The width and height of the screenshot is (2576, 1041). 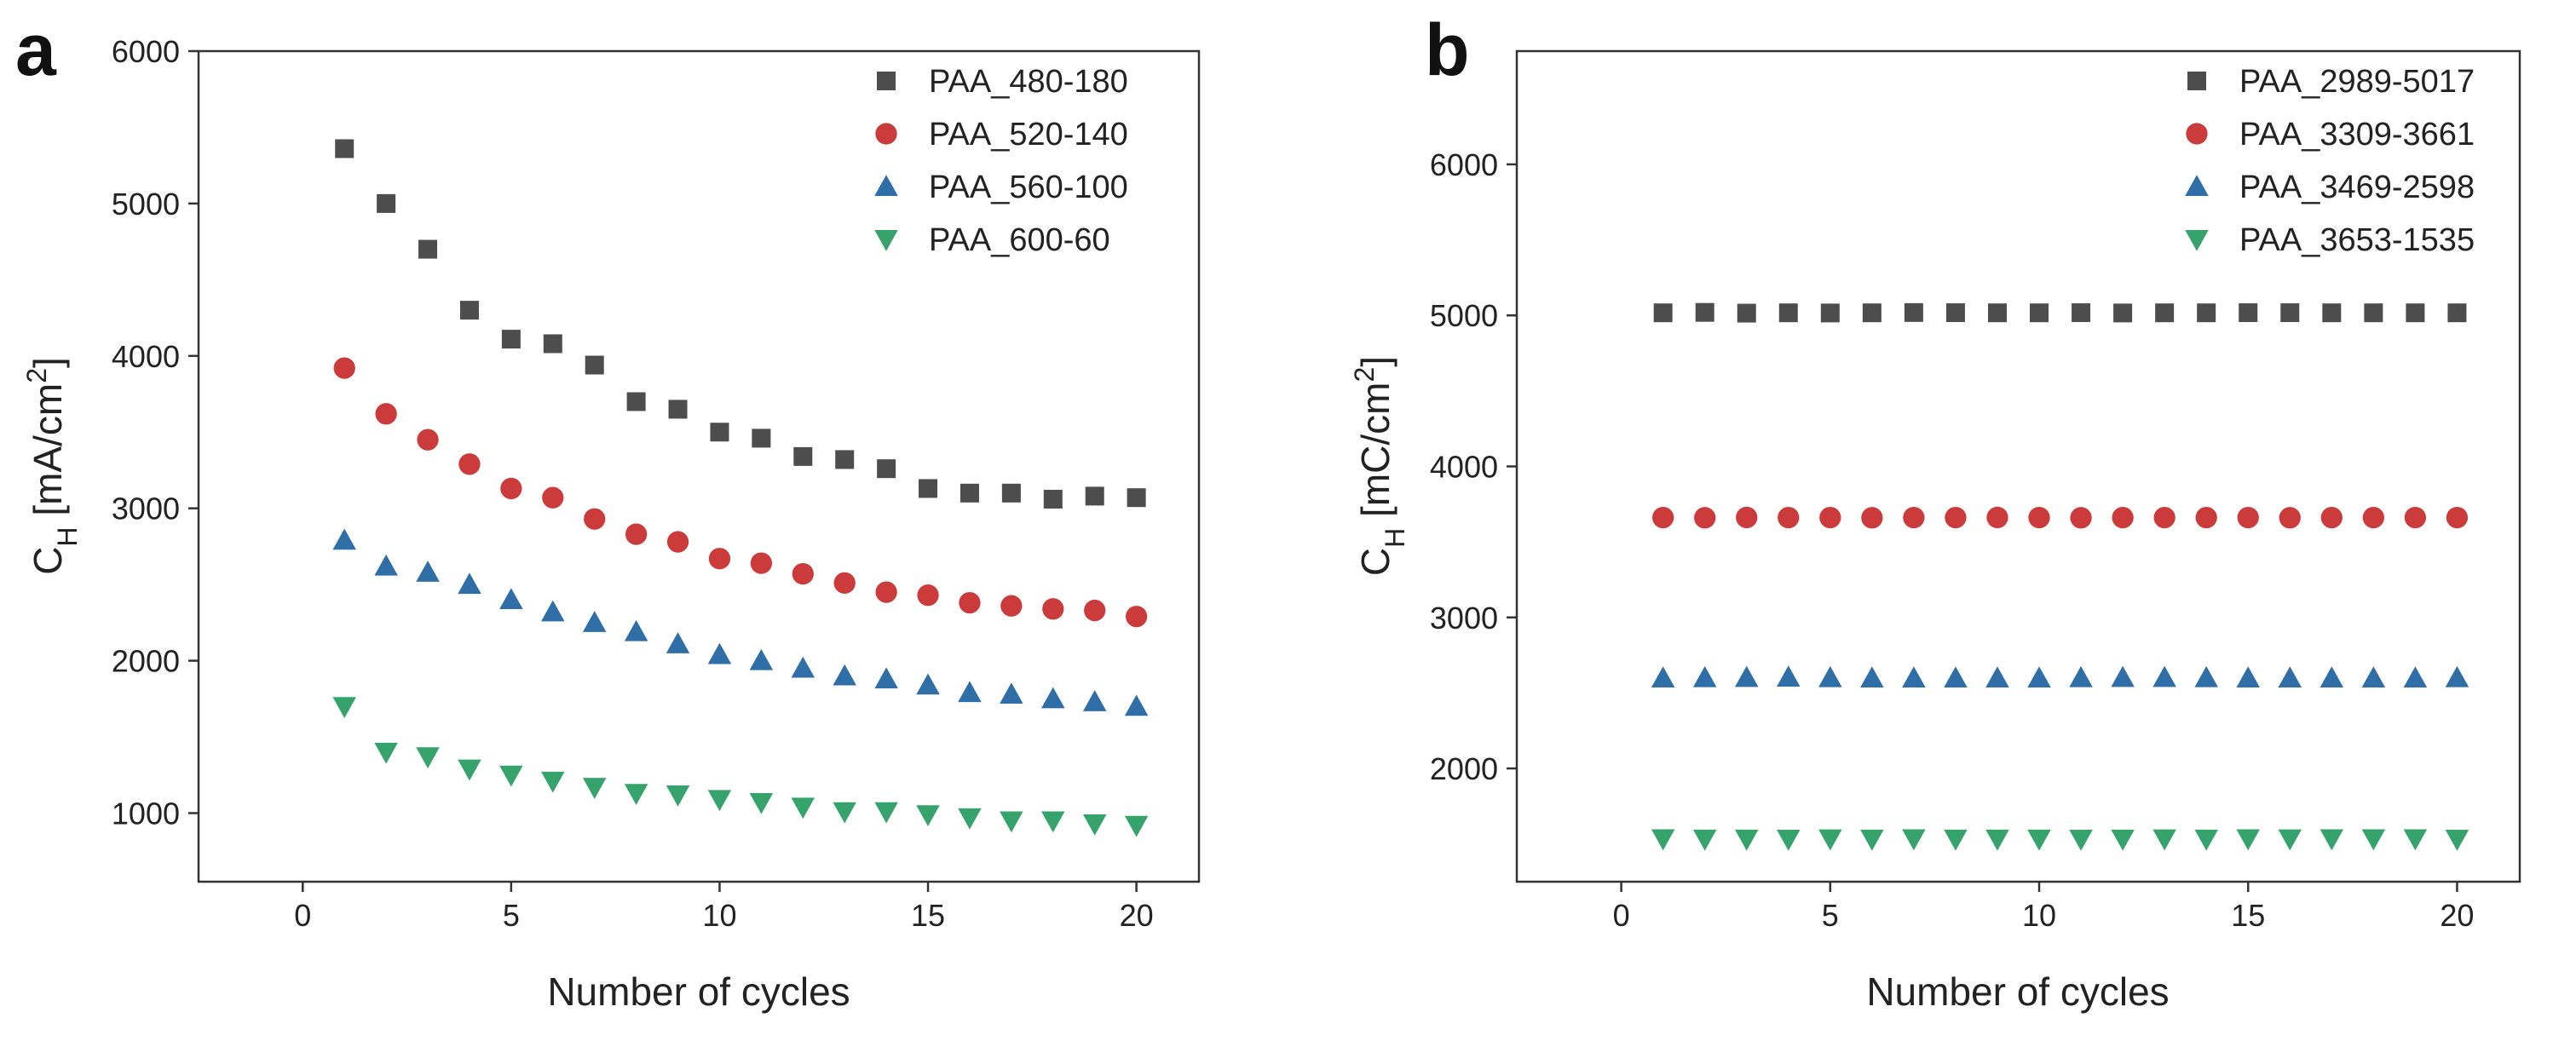 I want to click on x-tick-label-b-10: 10, so click(x=2039, y=916).